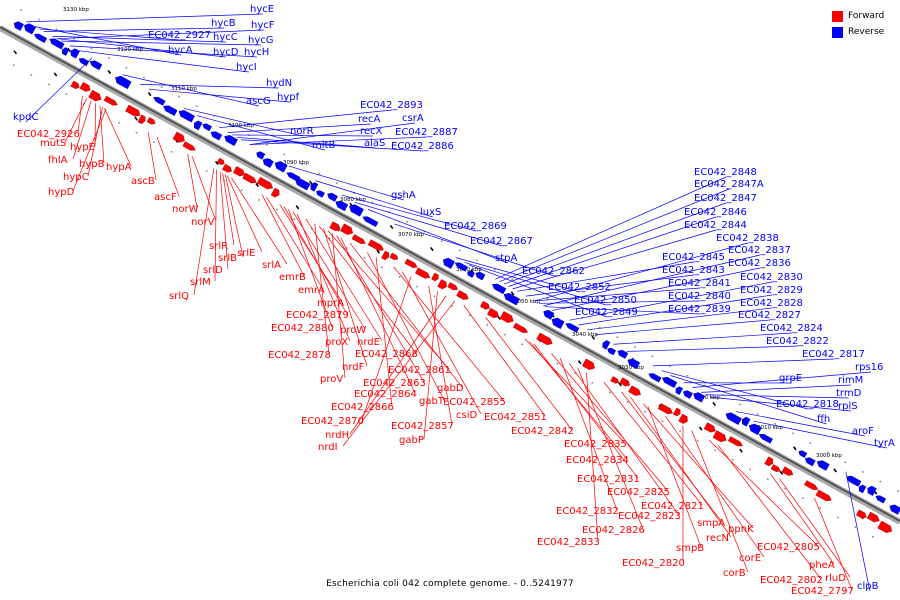 Image resolution: width=900 pixels, height=600 pixels. Describe the element at coordinates (53, 143) in the screenshot. I see `gene-label: mutS` at that location.